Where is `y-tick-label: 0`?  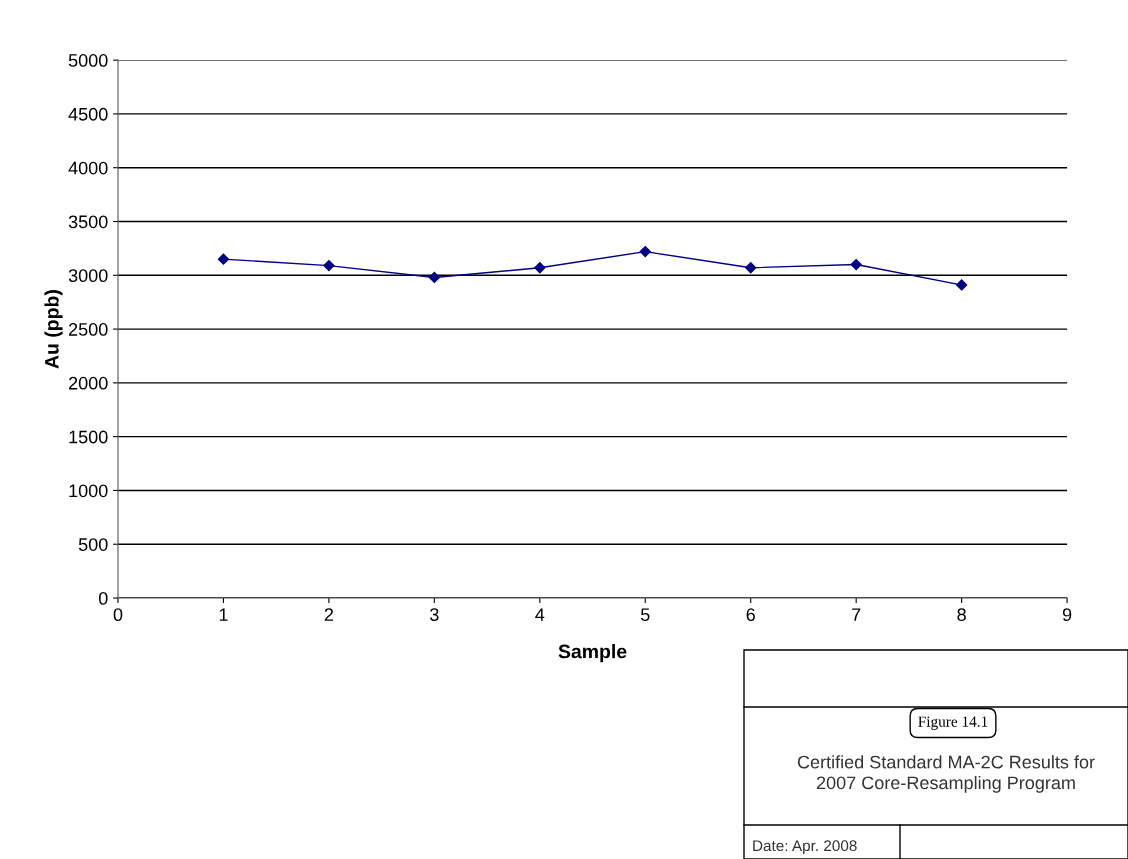
y-tick-label: 0 is located at coordinates (103, 598).